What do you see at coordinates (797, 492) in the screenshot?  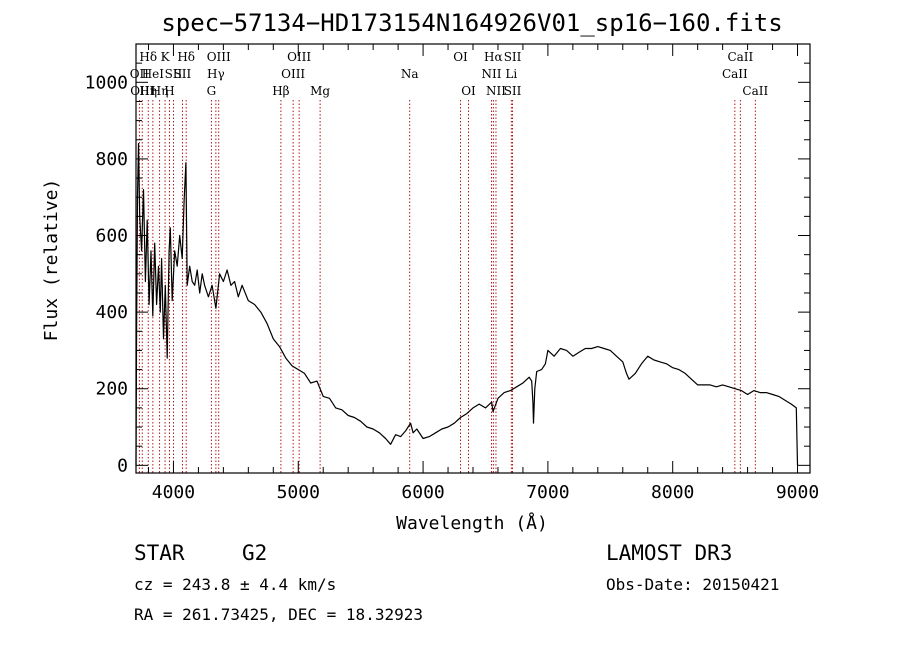 I see `x-tick-label: 9000` at bounding box center [797, 492].